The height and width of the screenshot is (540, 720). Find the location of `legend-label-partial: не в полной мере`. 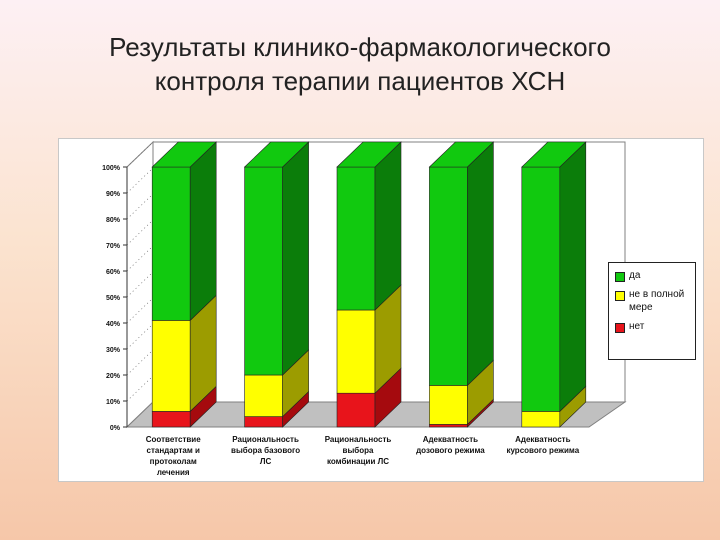

legend-label-partial: не в полной мере is located at coordinates (657, 301).